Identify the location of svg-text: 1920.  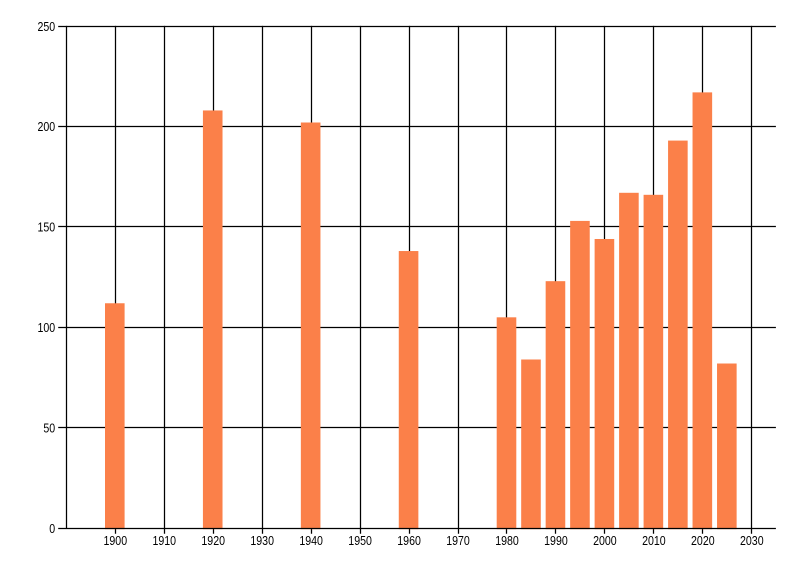
(213, 540).